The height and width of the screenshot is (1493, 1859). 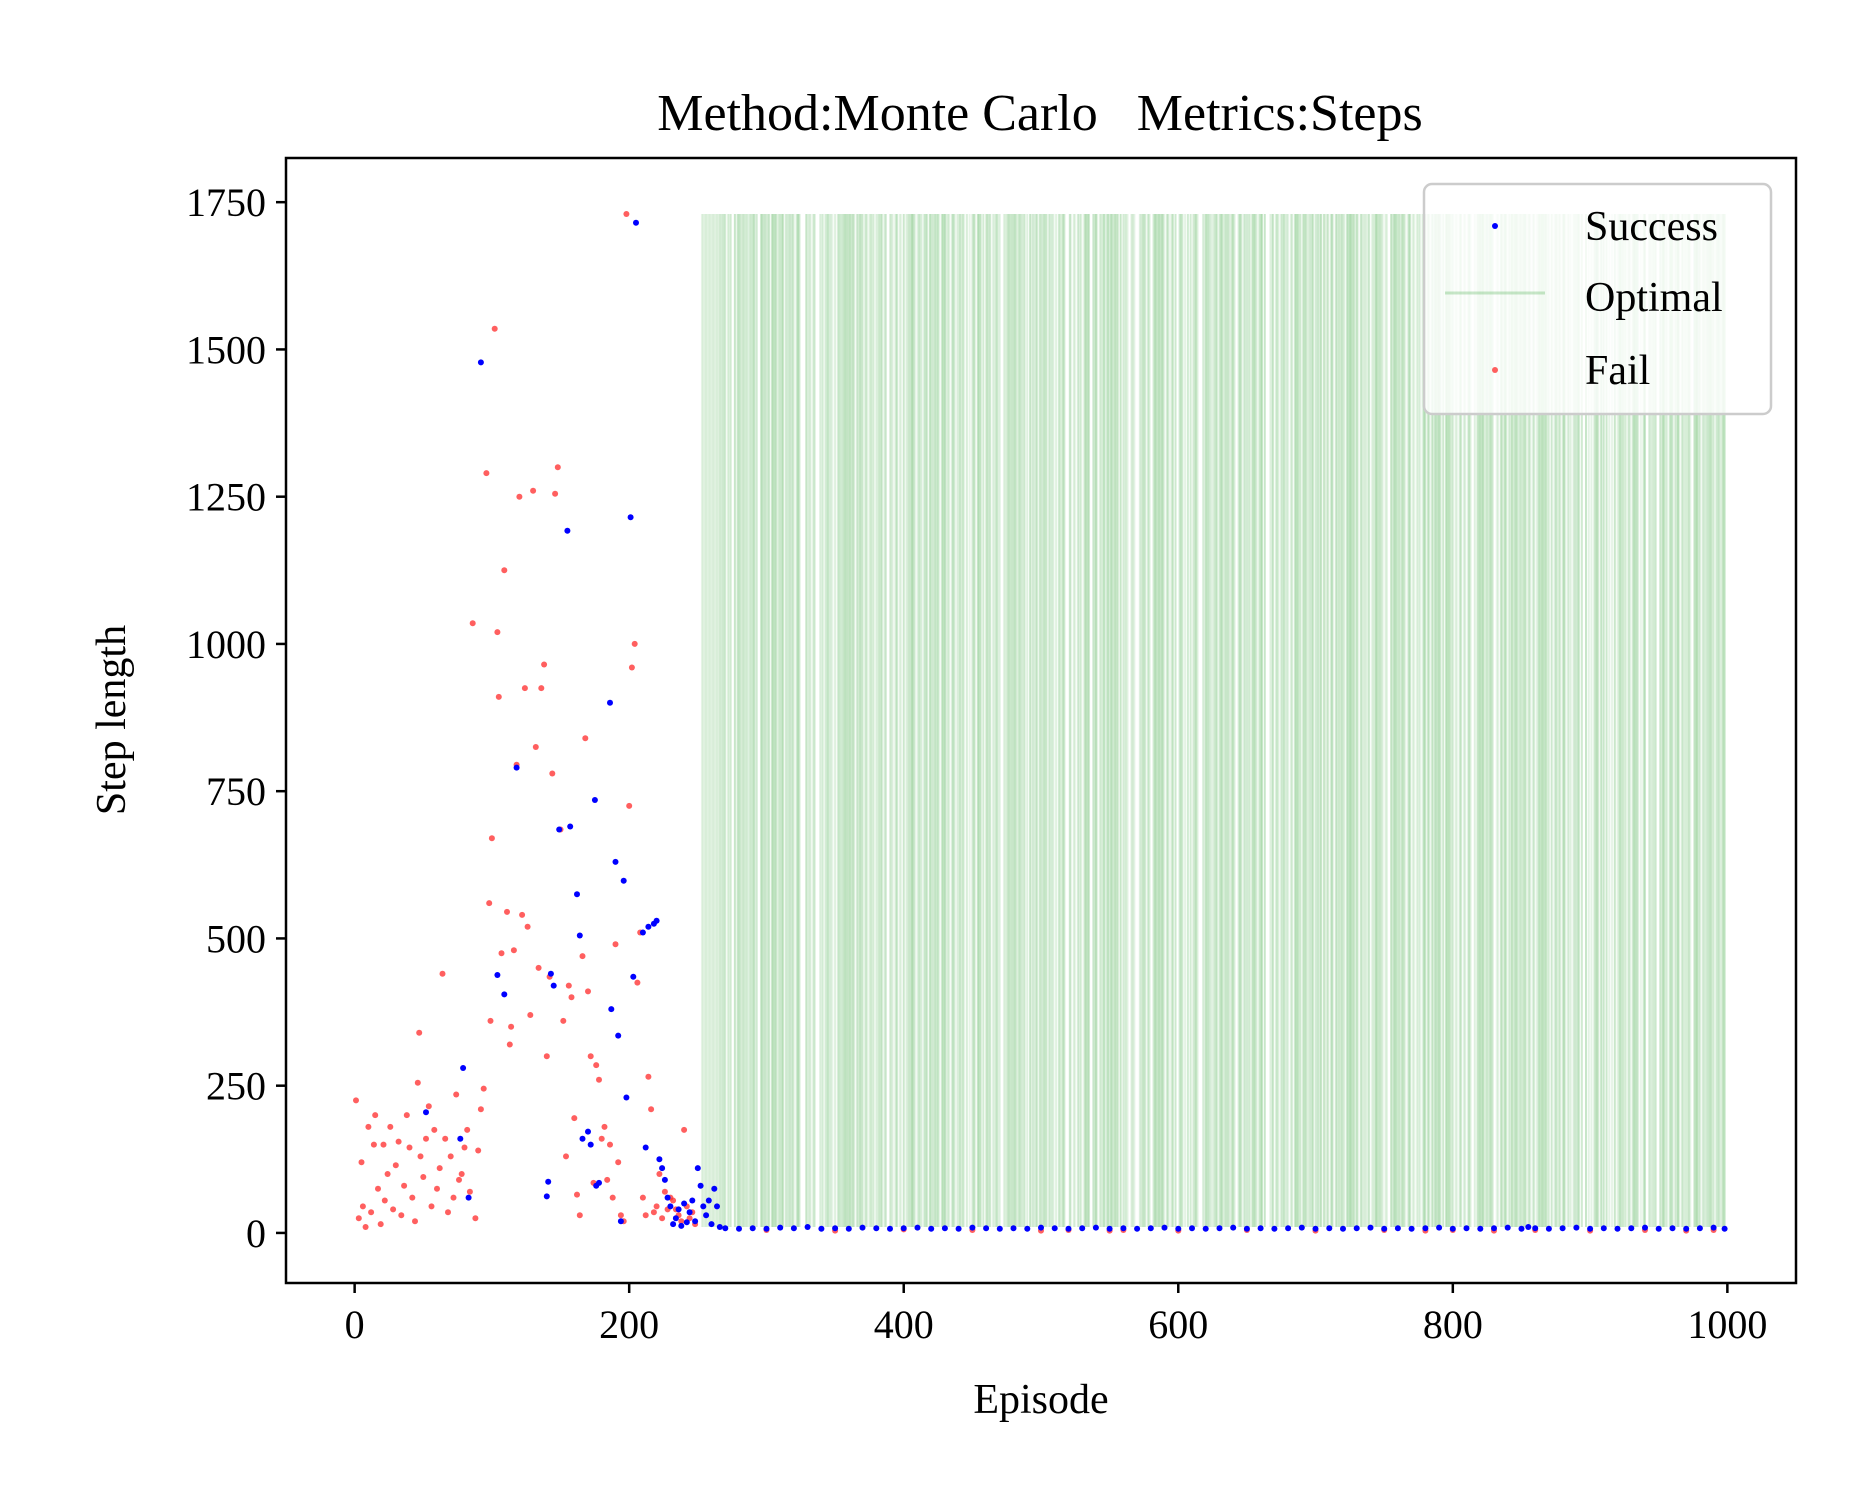 I want to click on x-tick-label: 400, so click(x=904, y=1324).